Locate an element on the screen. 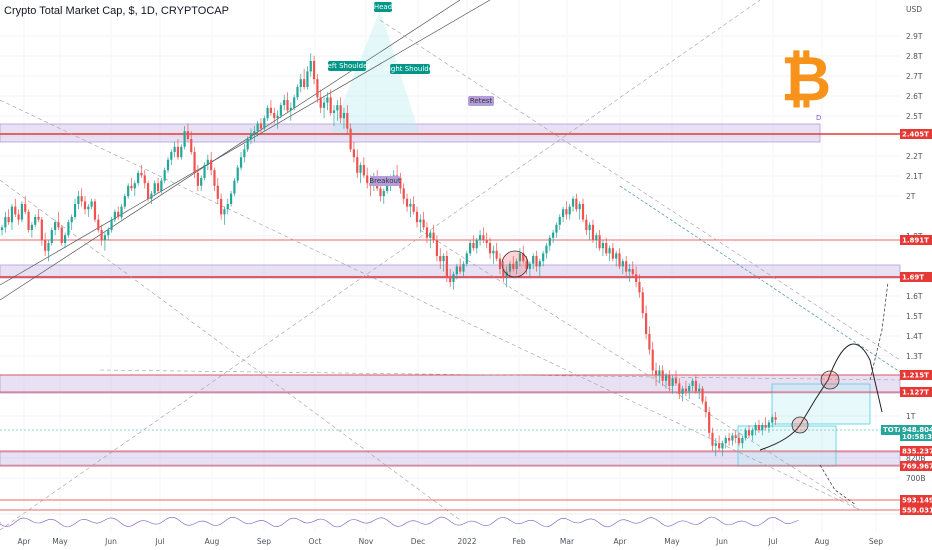 The image size is (932, 550). head-label: Head is located at coordinates (383, 7).